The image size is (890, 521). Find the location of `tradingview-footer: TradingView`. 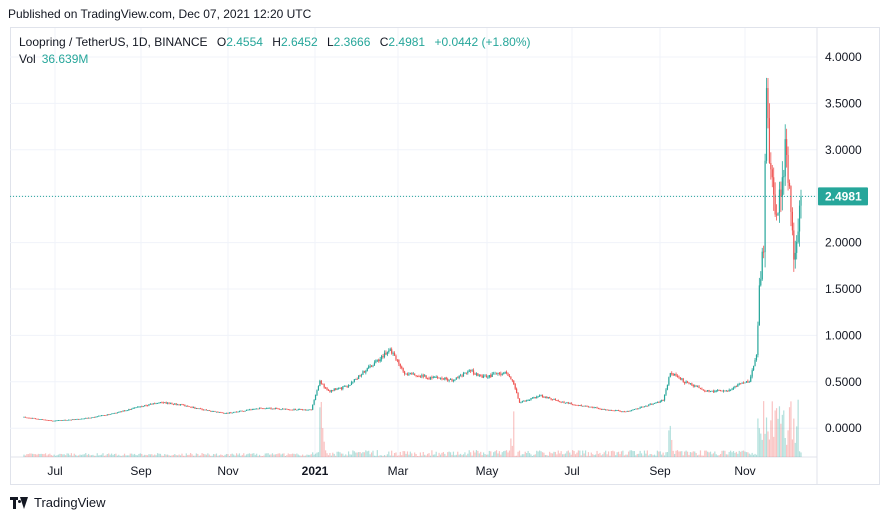

tradingview-footer: TradingView is located at coordinates (58, 502).